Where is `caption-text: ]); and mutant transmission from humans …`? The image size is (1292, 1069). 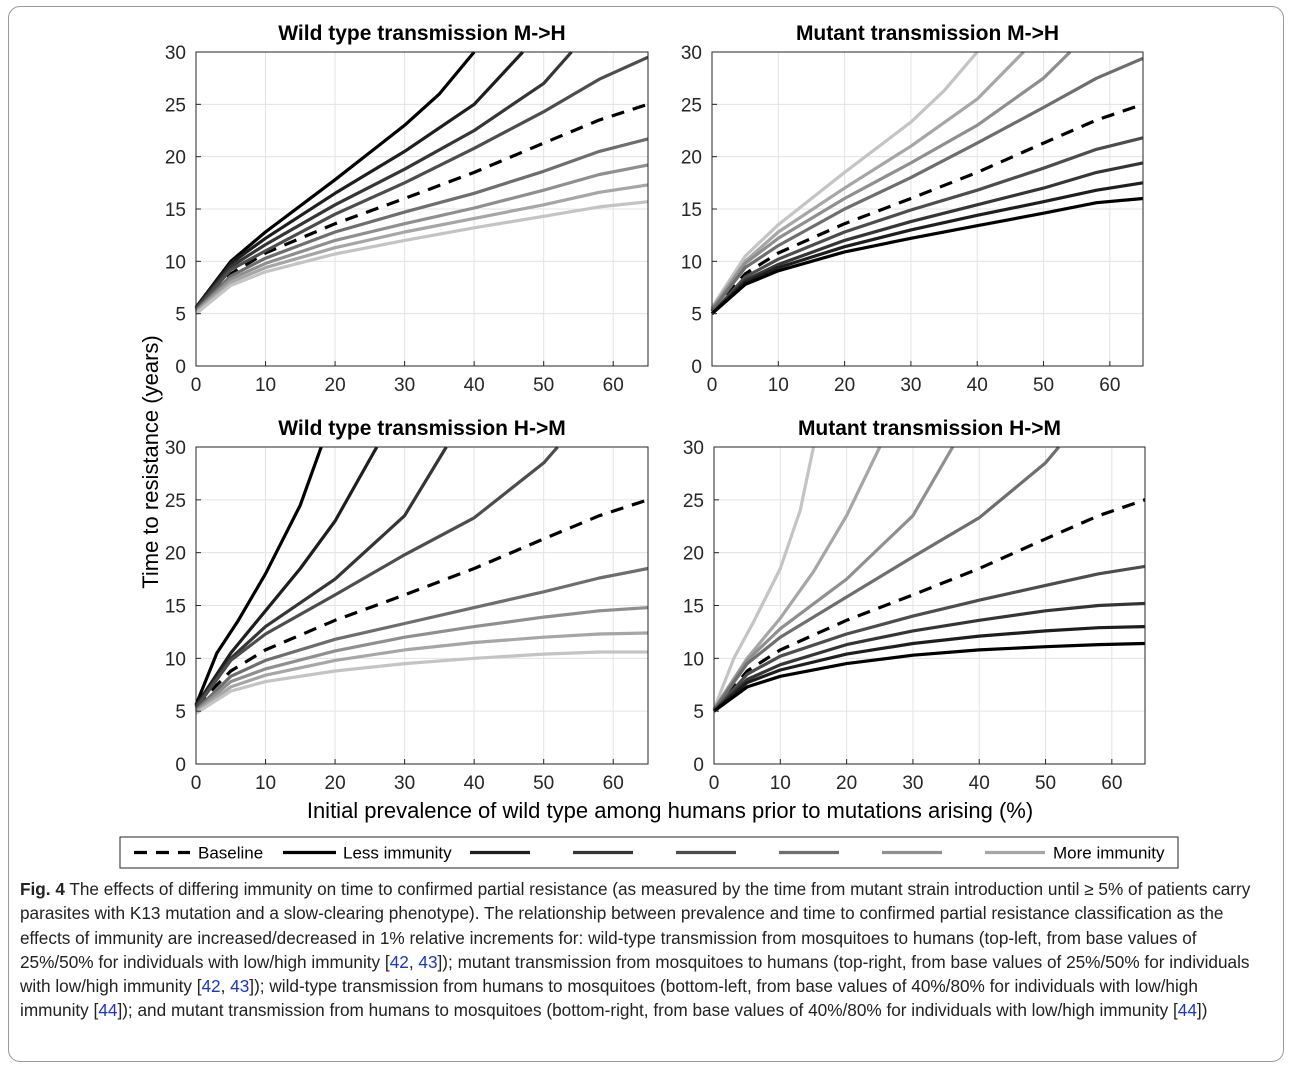
caption-text: ]); and mutant transmission from humans … is located at coordinates (647, 1010).